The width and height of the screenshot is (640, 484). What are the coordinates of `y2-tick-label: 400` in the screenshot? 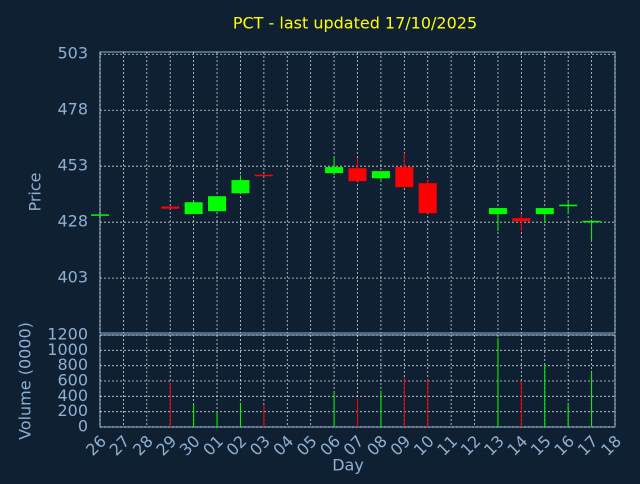 It's located at (72, 395).